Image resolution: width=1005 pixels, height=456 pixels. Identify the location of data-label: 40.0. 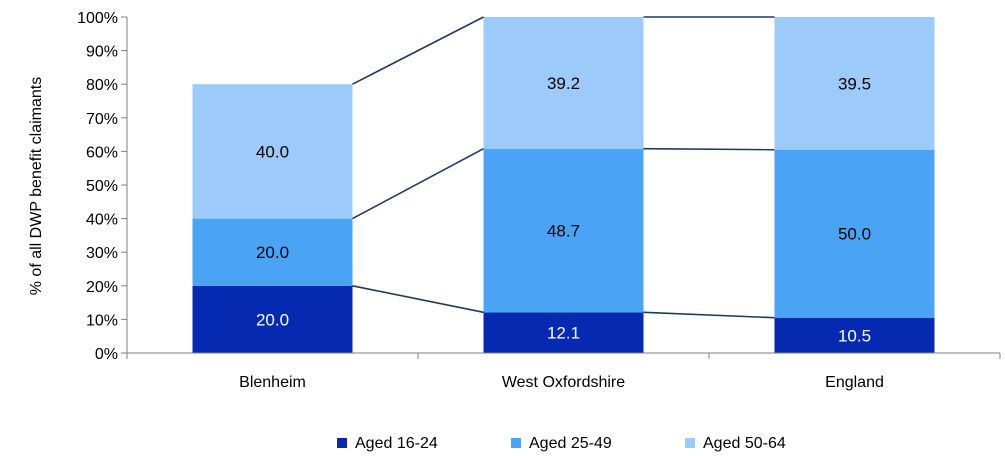
(272, 151).